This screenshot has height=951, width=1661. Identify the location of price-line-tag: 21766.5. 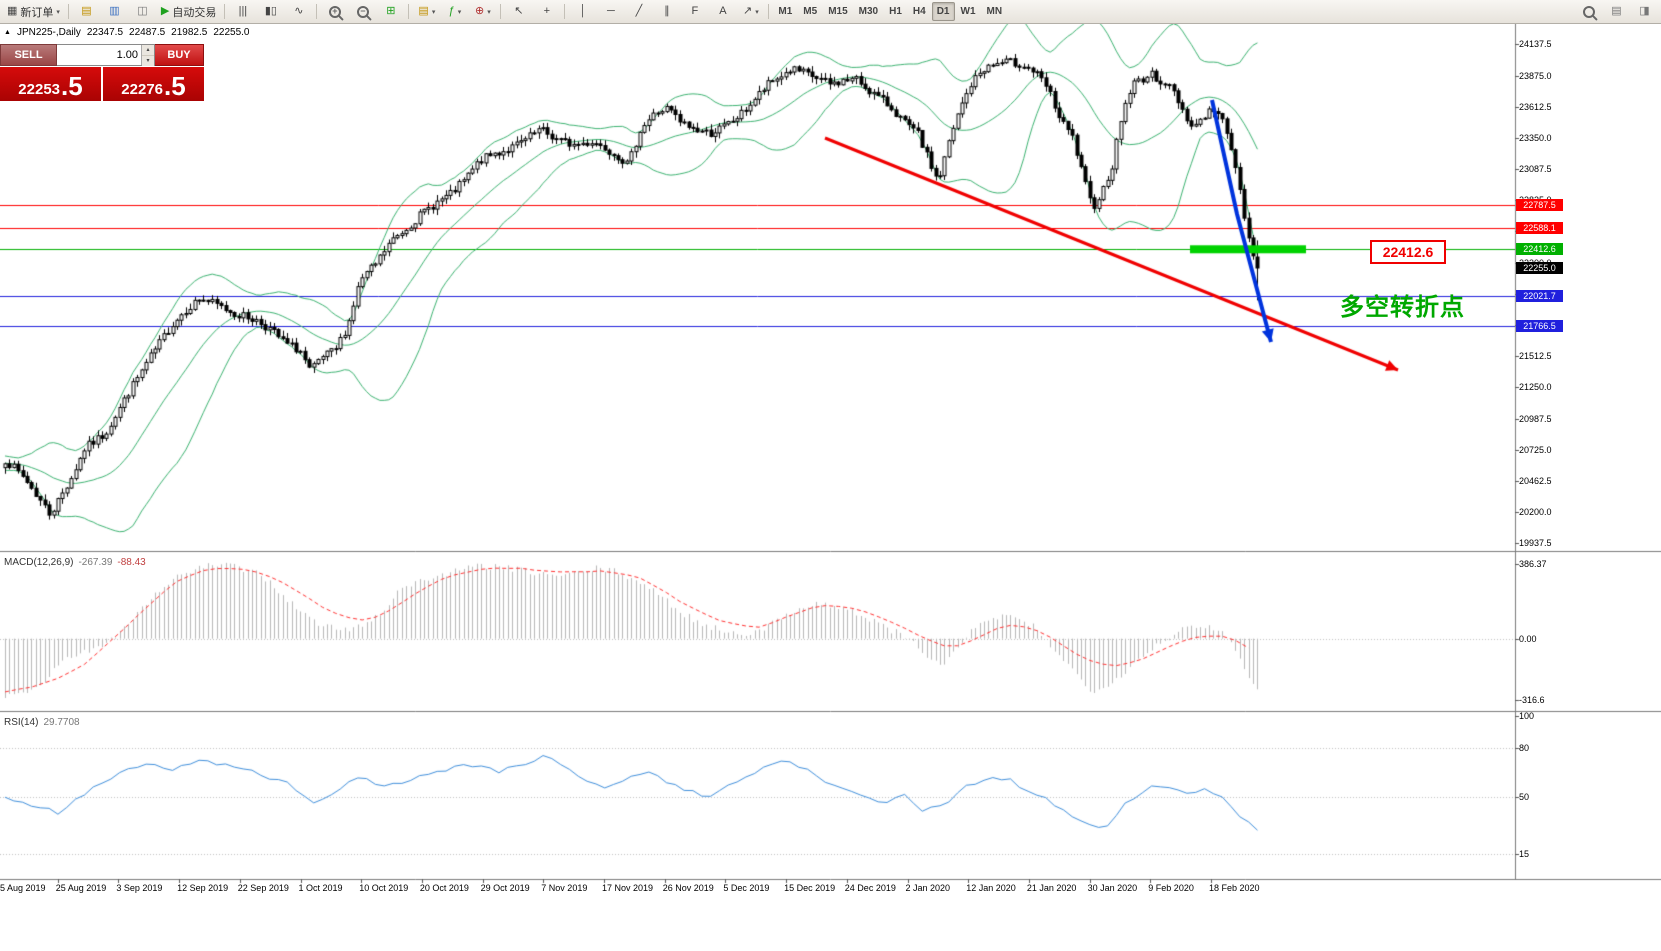
(1539, 326).